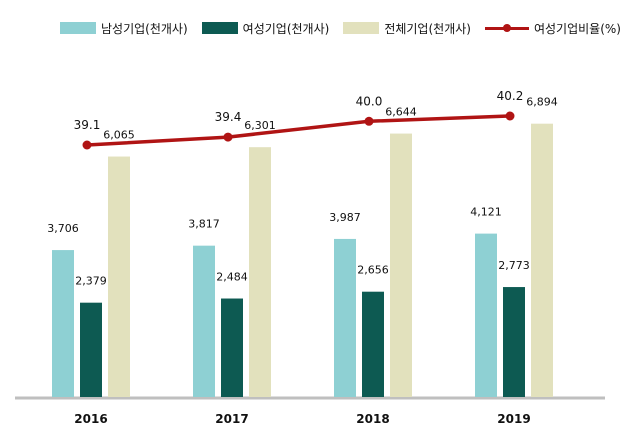  What do you see at coordinates (63, 228) in the screenshot?
I see `bar-label-0-2016: 3,706` at bounding box center [63, 228].